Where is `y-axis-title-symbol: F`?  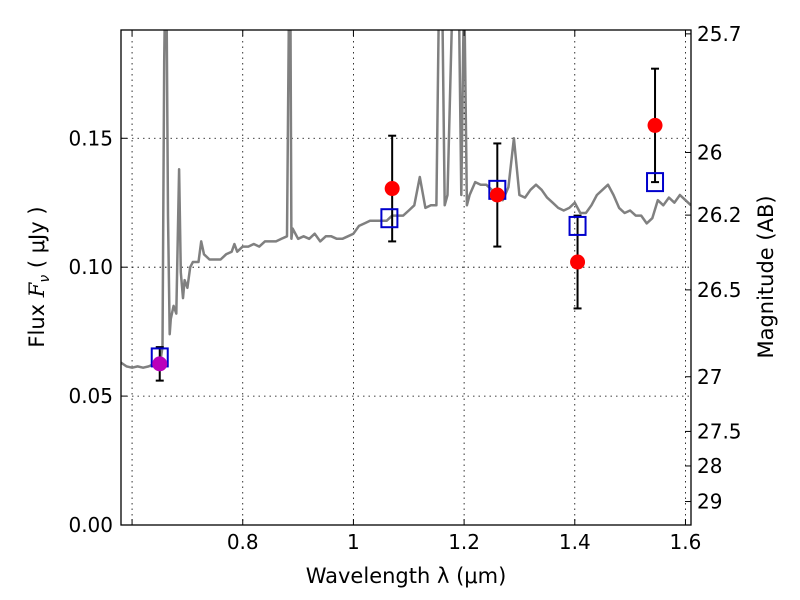 y-axis-title-symbol: F is located at coordinates (37, 289).